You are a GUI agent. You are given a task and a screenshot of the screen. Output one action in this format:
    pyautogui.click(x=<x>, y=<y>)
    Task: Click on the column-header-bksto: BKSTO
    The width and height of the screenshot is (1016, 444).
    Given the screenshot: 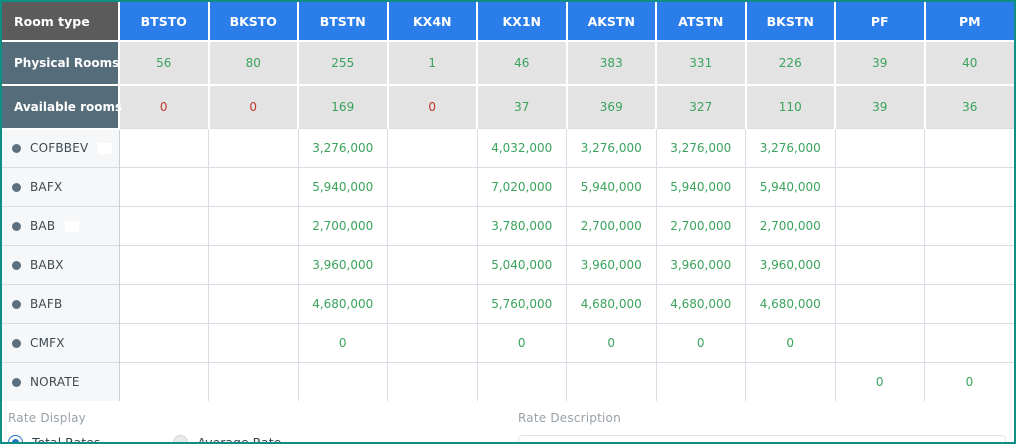 What is the action you would take?
    pyautogui.click(x=253, y=21)
    